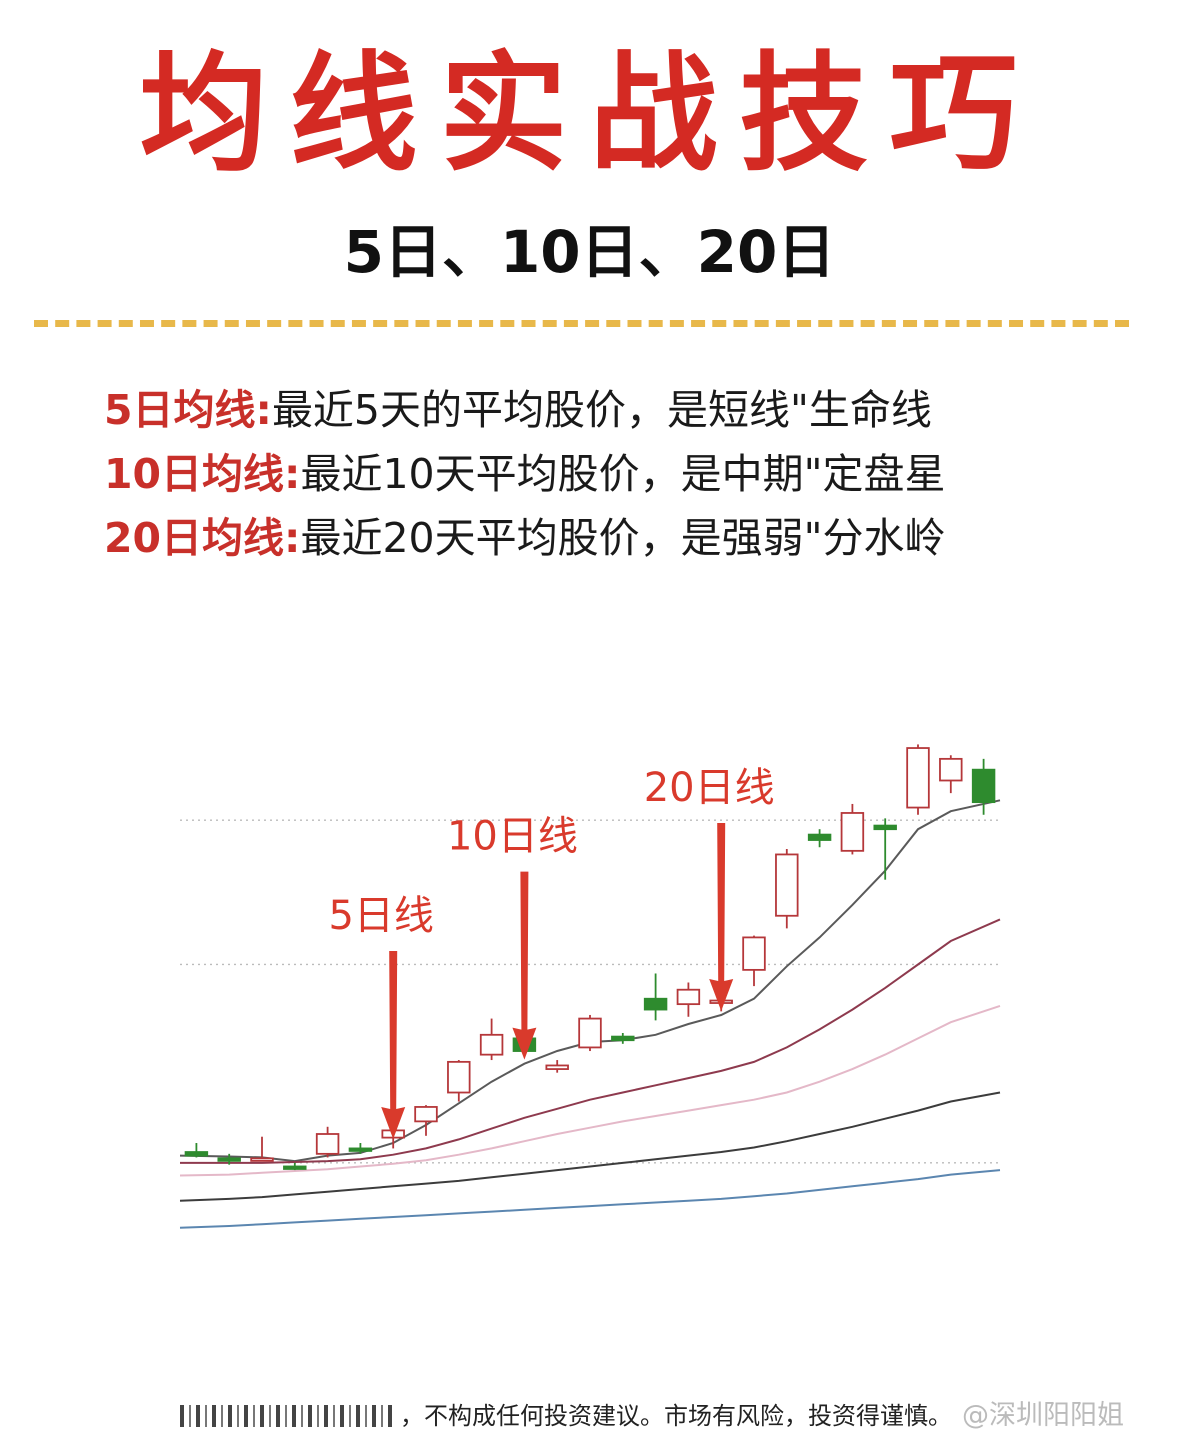 The image size is (1179, 1442). I want to click on dashed-divider, so click(581, 323).